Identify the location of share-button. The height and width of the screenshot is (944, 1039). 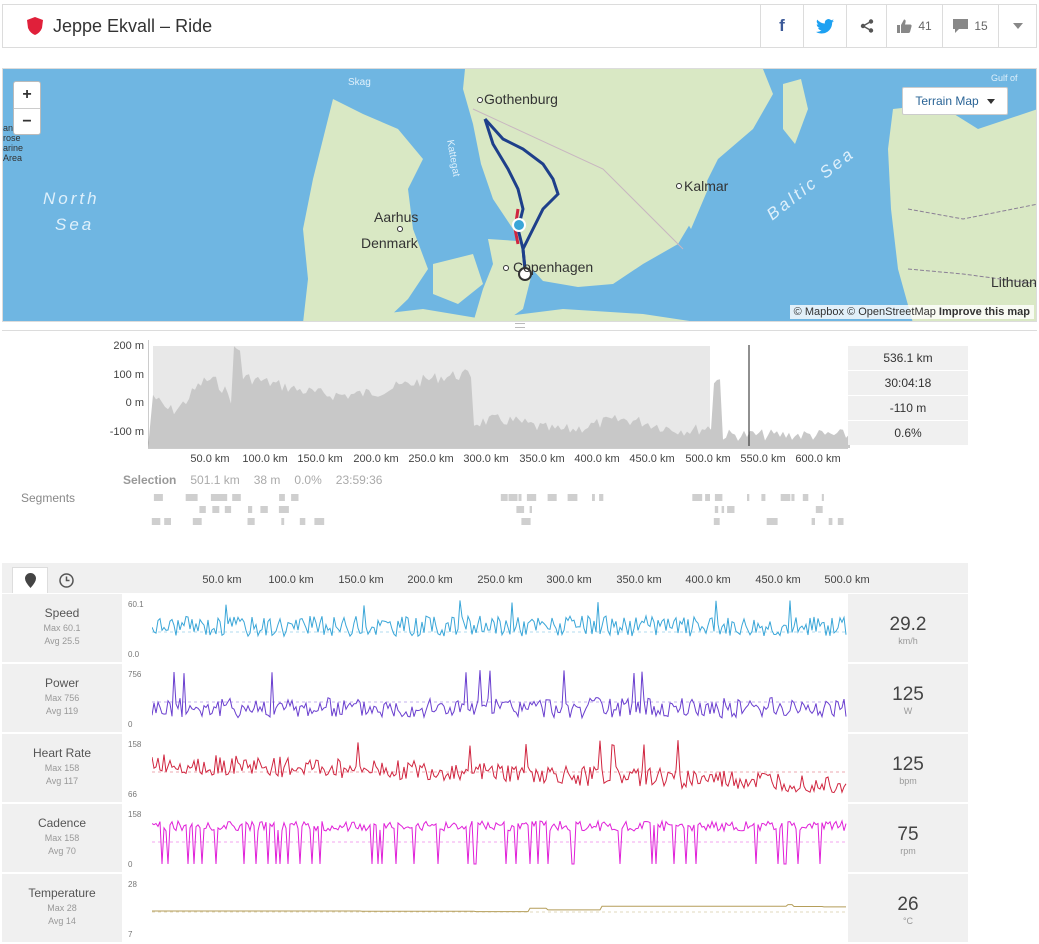
(866, 26).